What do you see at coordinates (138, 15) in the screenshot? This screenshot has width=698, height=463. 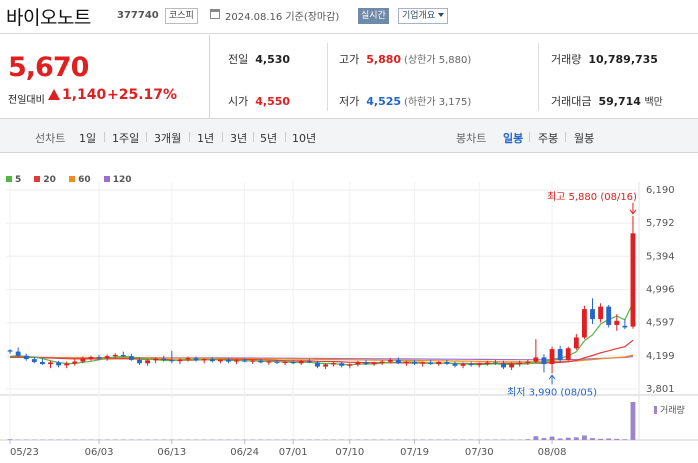 I see `stock-code: 377740` at bounding box center [138, 15].